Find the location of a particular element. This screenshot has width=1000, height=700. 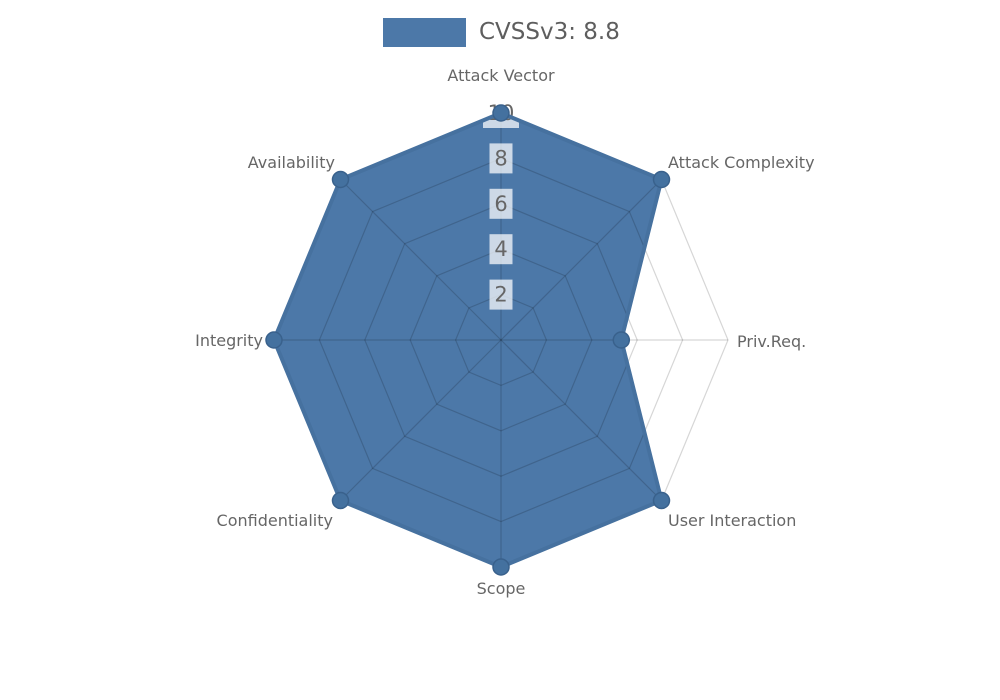

axis-label-attack-complexity: Attack Complexity is located at coordinates (741, 162).